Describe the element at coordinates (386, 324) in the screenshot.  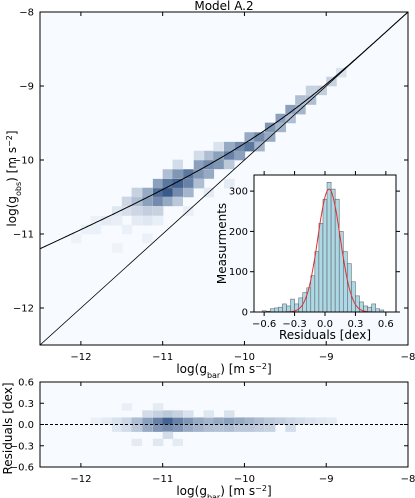
I see `inset-x-tick-label: 0.6` at that location.